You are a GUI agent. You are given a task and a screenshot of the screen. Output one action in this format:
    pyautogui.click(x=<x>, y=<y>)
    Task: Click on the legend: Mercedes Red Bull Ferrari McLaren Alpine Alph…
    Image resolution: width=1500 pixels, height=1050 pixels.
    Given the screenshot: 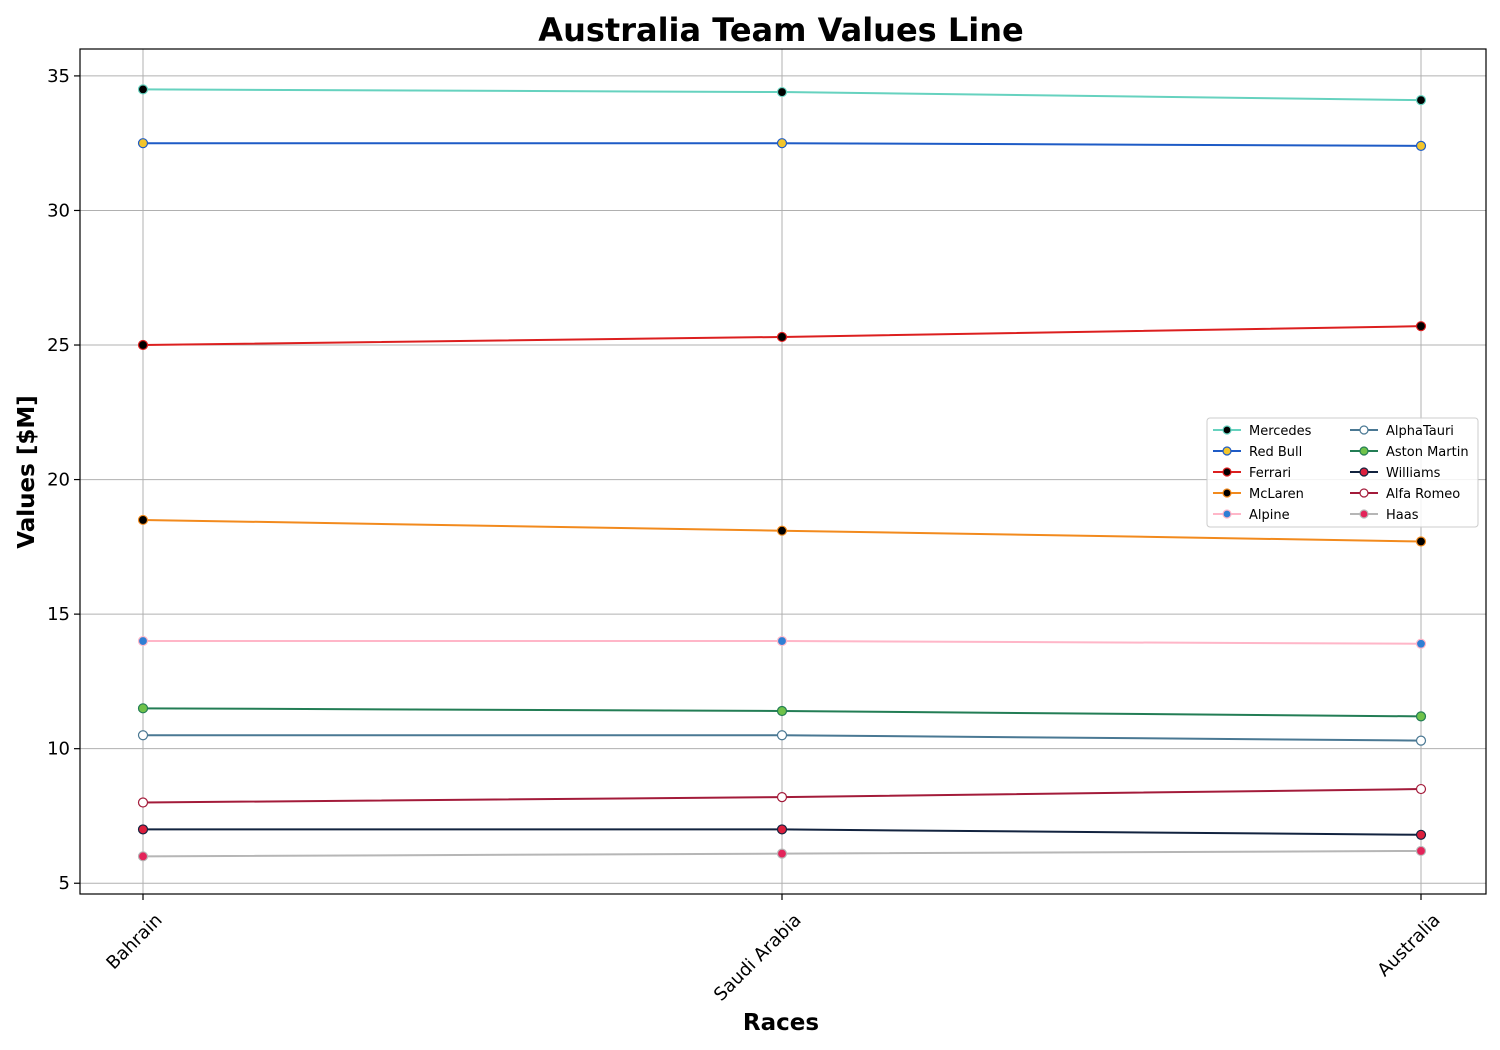 What is the action you would take?
    pyautogui.click(x=1342, y=472)
    